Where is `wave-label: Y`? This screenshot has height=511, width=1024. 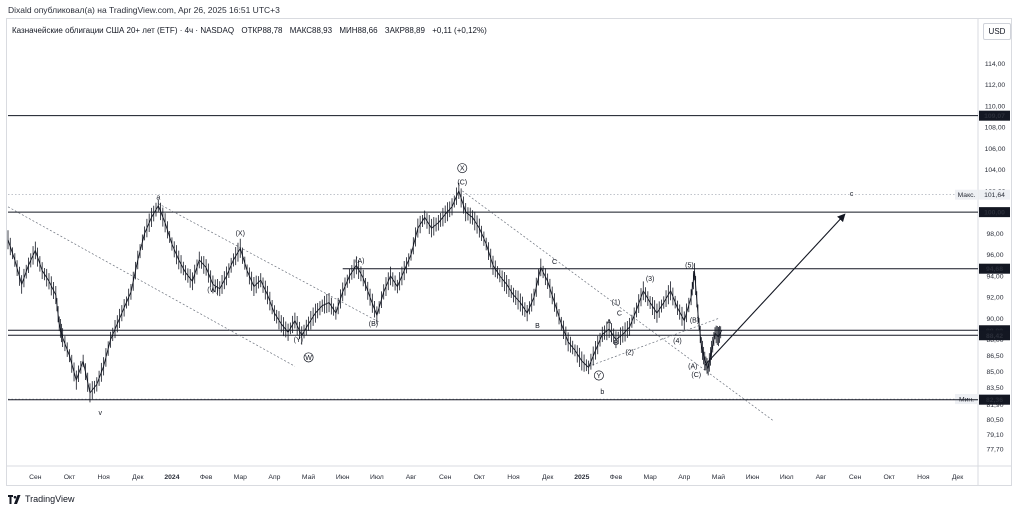 wave-label: Y is located at coordinates (599, 376).